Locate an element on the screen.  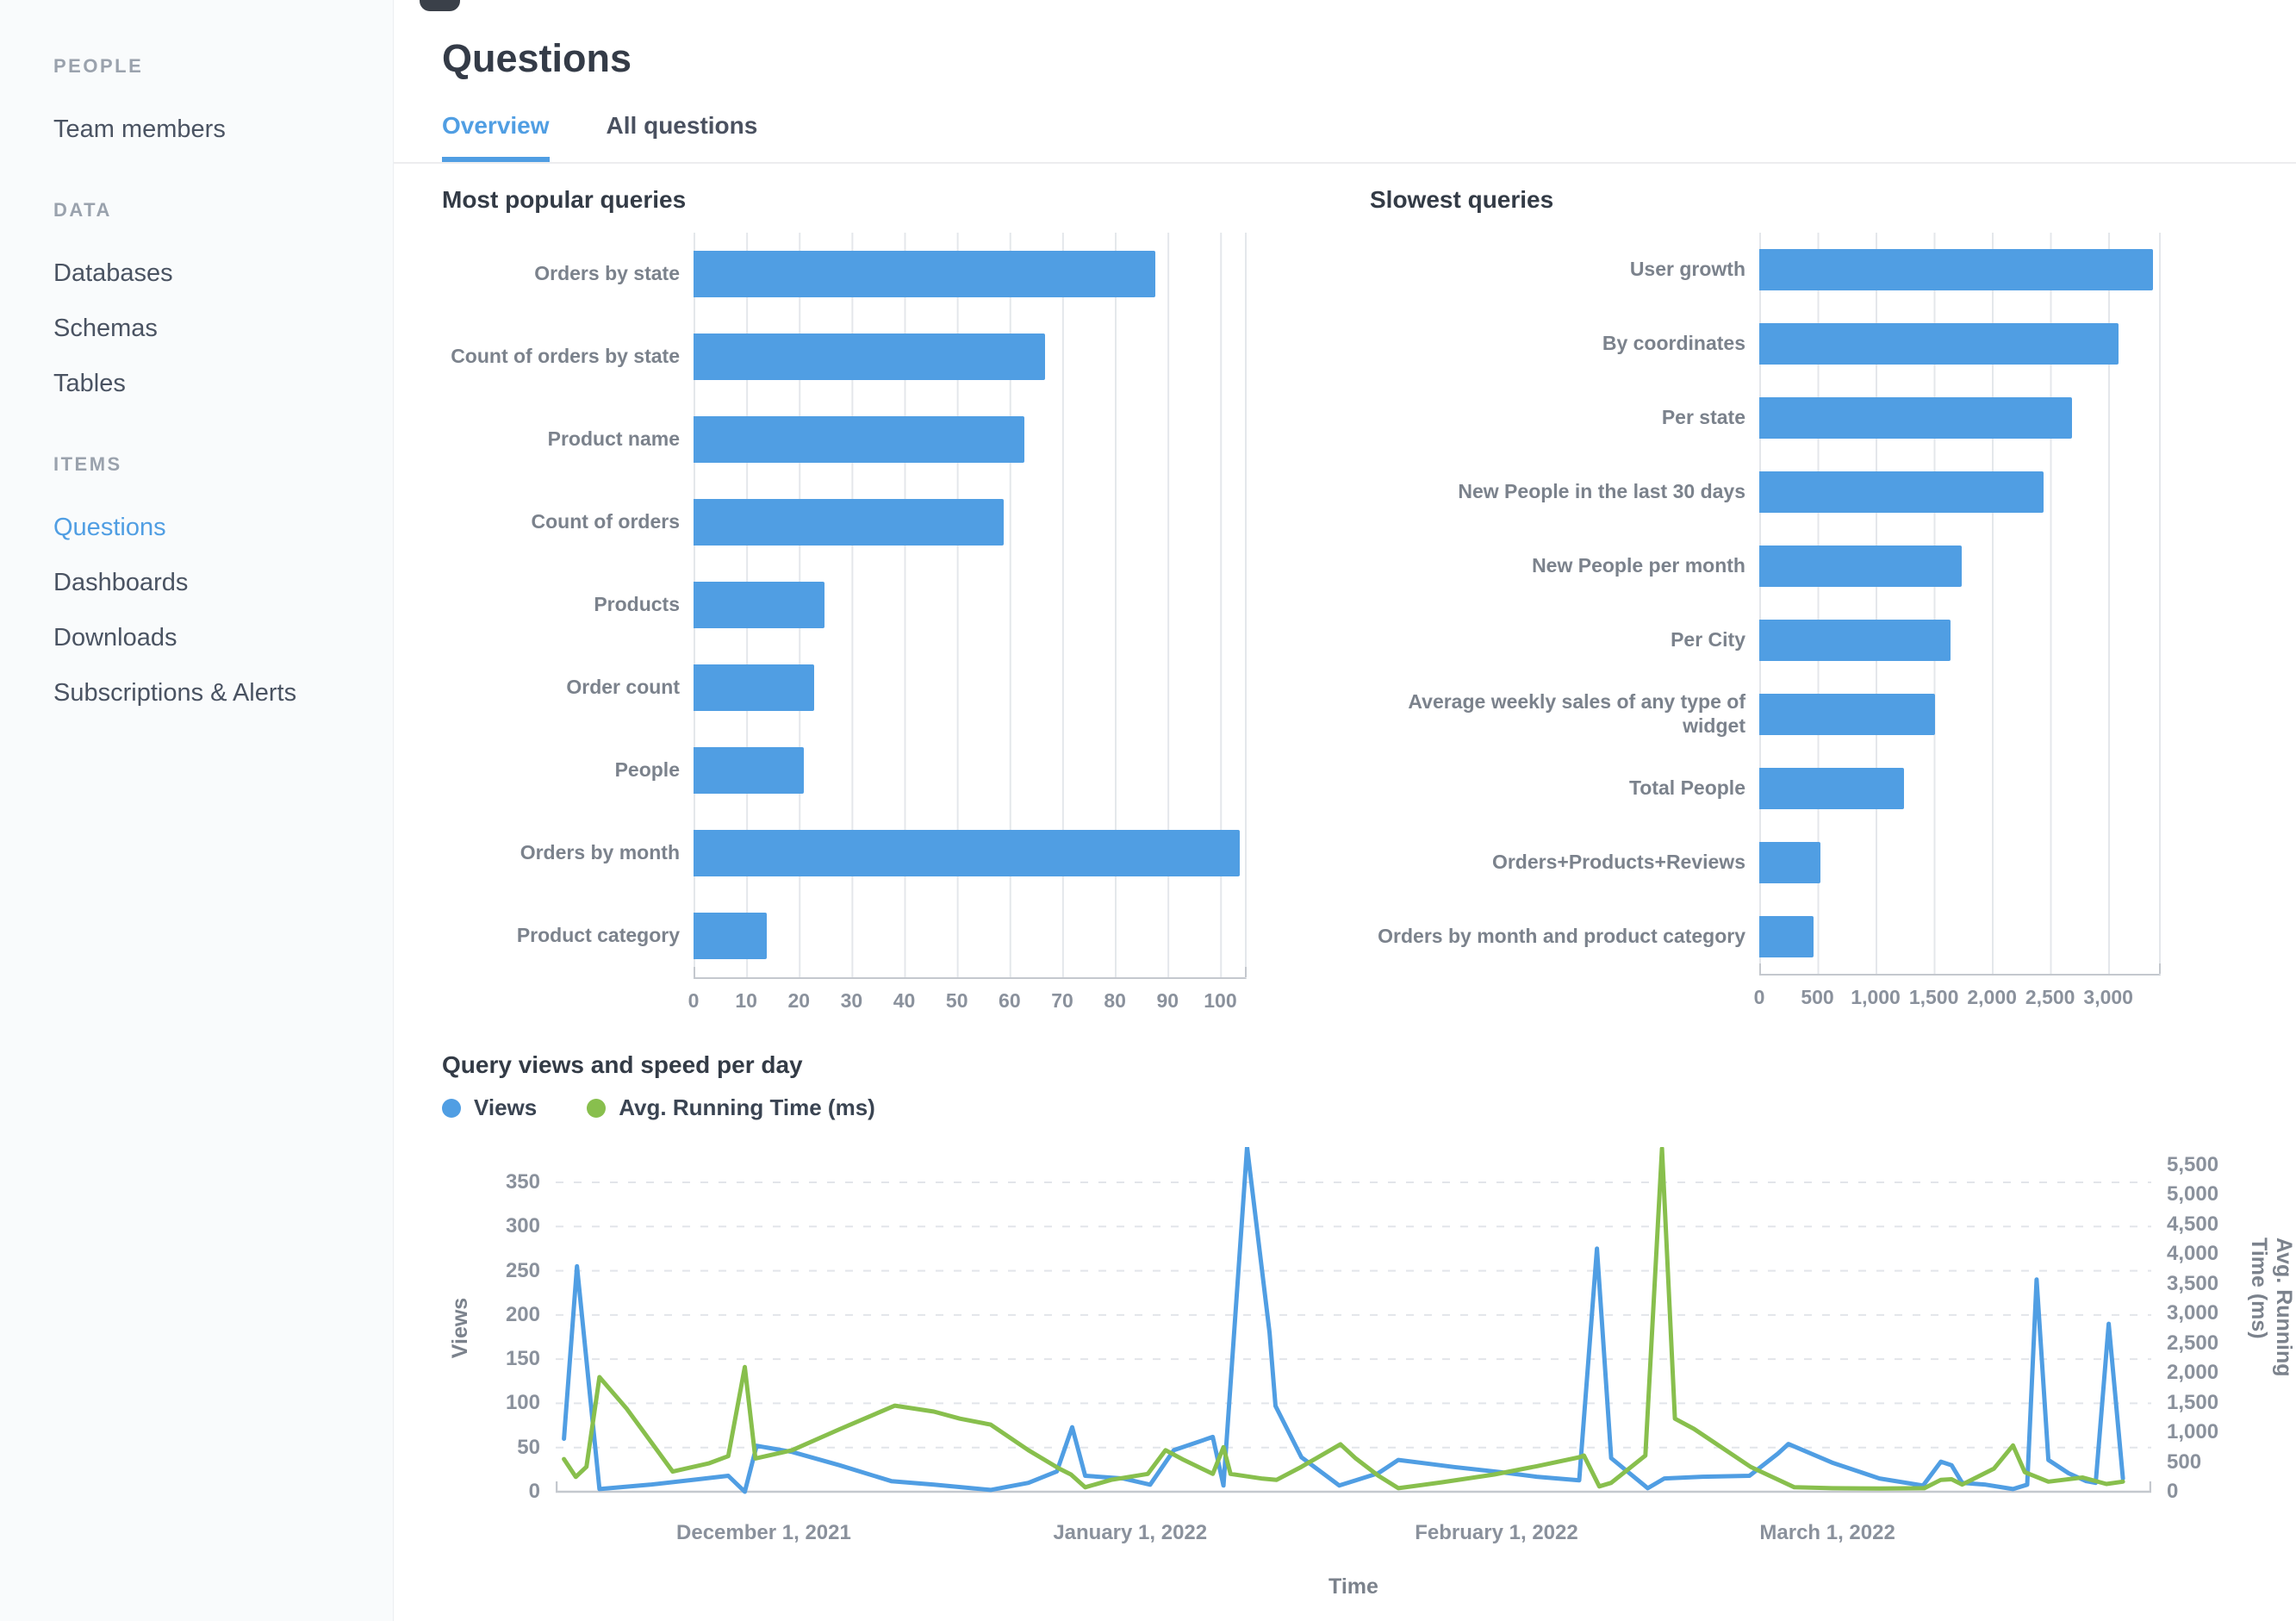
y-left-tick-label: 350 is located at coordinates (523, 1182).